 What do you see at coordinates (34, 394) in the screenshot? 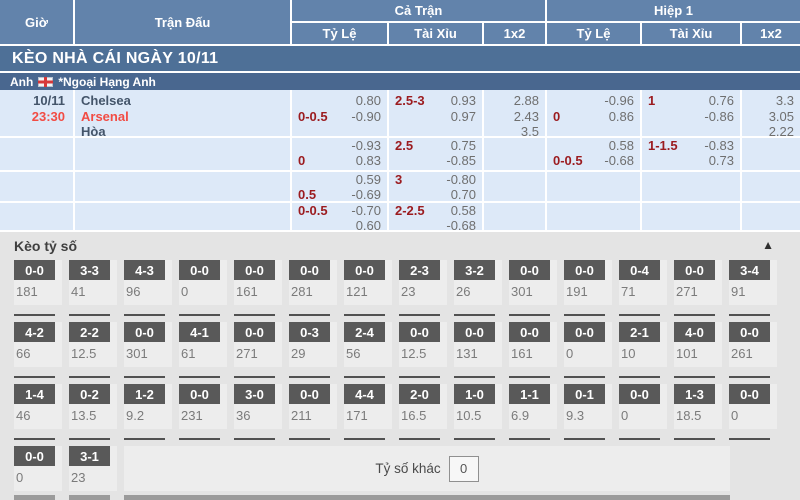
I see `score-button: 1-4` at bounding box center [34, 394].